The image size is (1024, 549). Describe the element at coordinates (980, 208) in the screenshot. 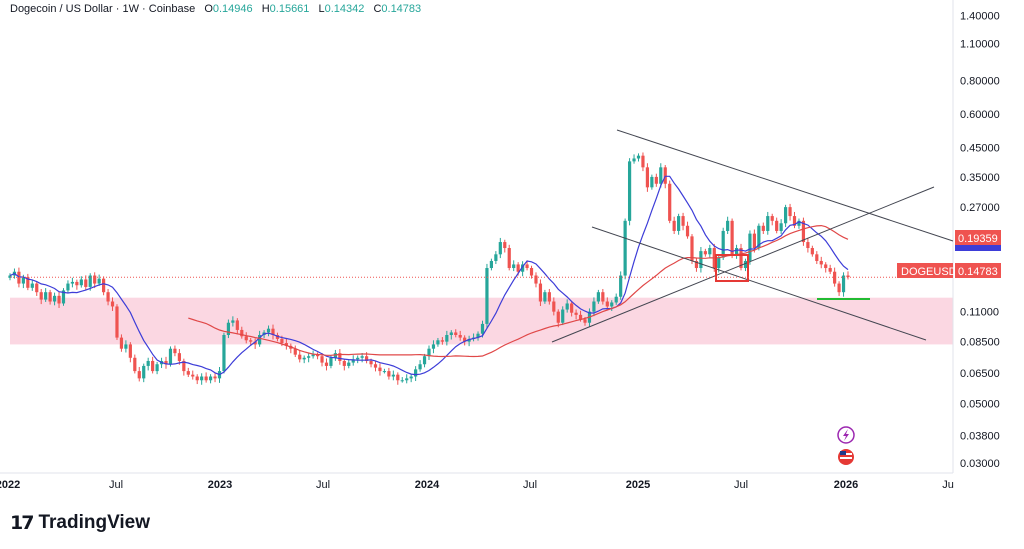

I see `price-tick-label: 0.27000` at that location.